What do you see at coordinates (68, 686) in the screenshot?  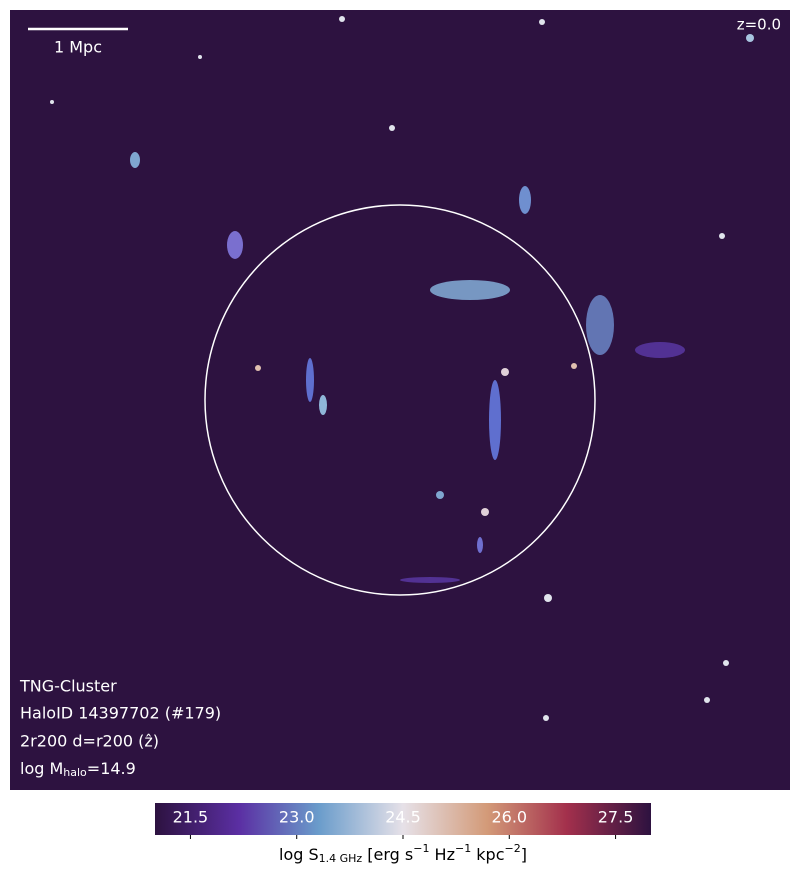 I see `simulation-label: TNG-Cluster` at bounding box center [68, 686].